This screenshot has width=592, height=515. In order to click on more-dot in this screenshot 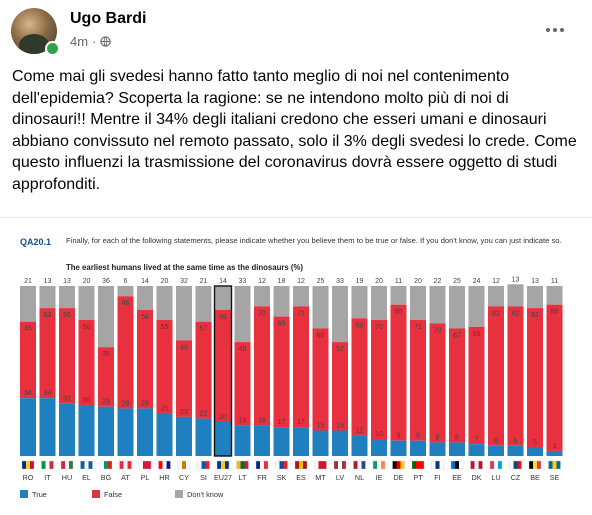, I will do `click(548, 30)`.